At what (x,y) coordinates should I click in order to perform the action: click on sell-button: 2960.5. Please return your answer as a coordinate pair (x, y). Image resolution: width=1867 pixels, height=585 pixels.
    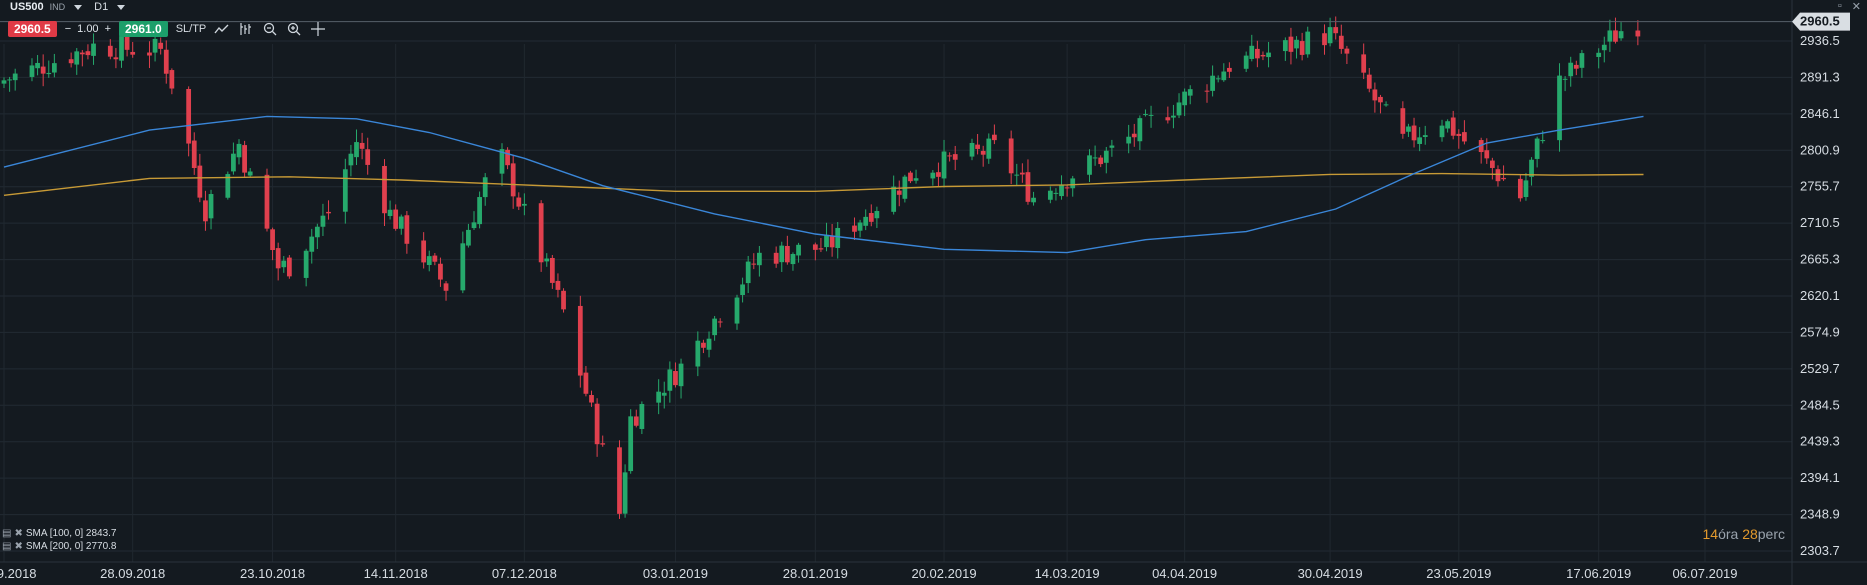
    Looking at the image, I should click on (32, 29).